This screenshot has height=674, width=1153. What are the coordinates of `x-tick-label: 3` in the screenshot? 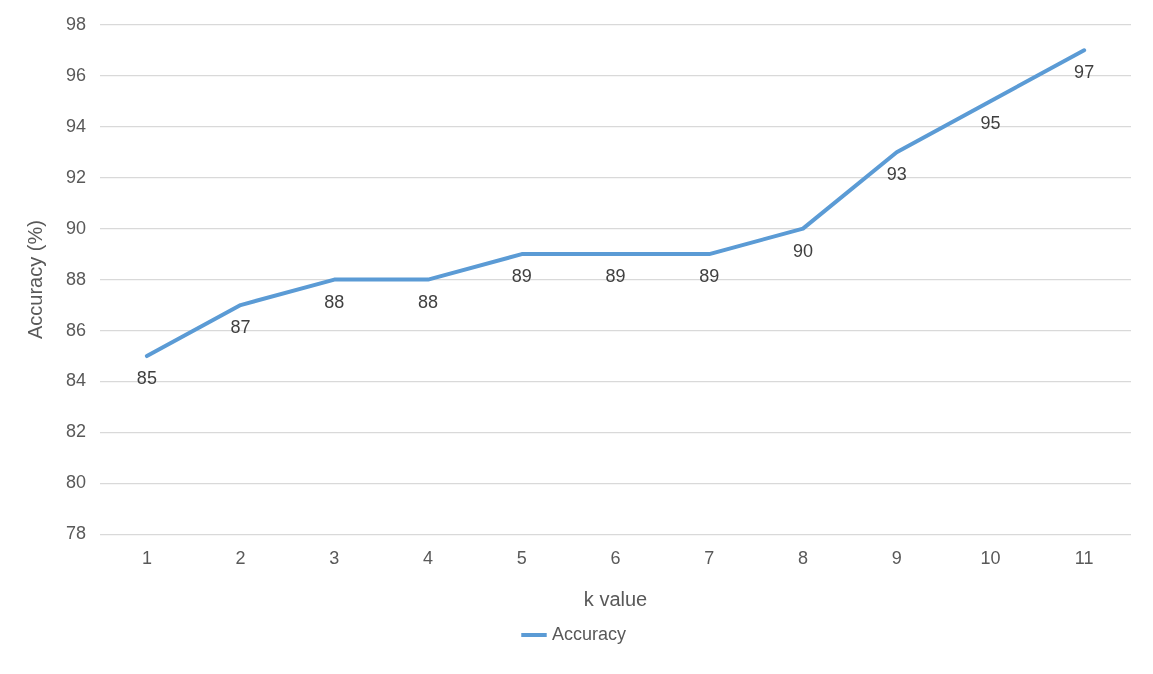 It's located at (334, 558).